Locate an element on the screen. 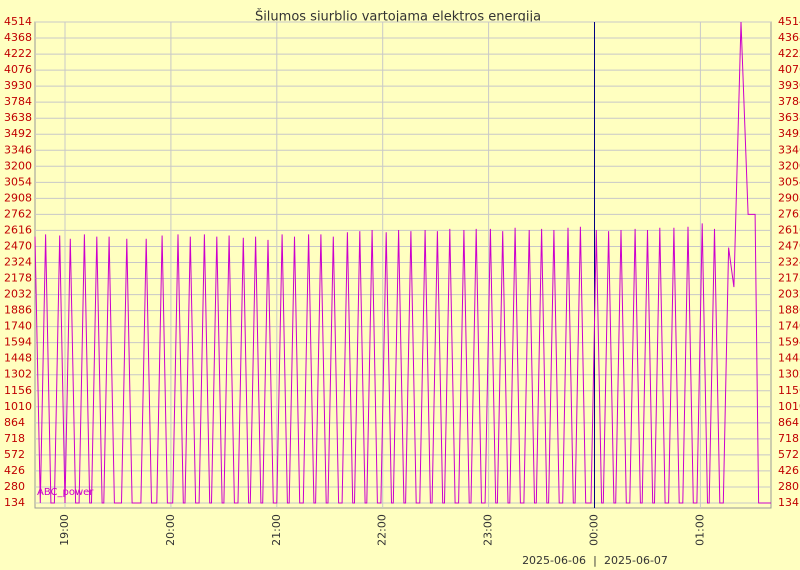  y-tick-label-right: 2908 is located at coordinates (789, 197).